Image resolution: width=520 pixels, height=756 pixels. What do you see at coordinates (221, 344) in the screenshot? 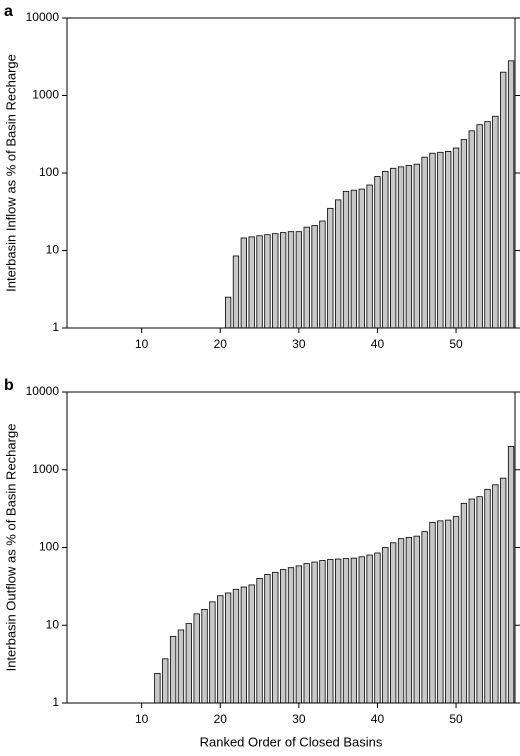
I see `x-tick-label: 20` at bounding box center [221, 344].